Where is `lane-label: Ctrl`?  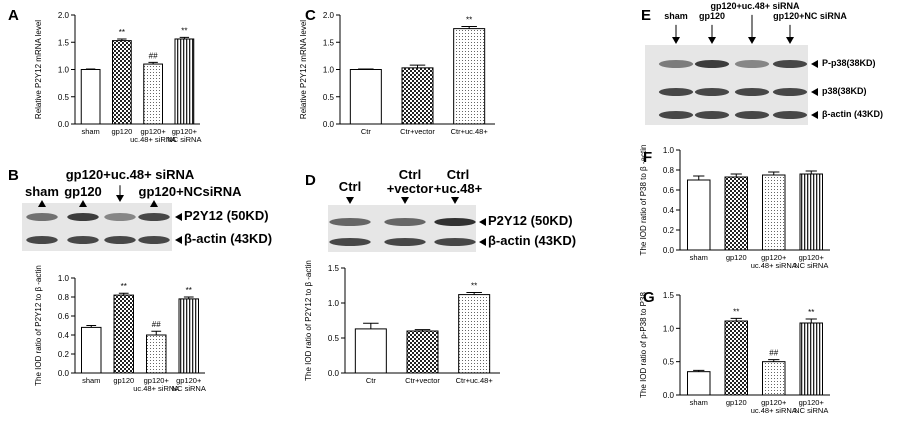
lane-label: Ctrl is located at coordinates (350, 186).